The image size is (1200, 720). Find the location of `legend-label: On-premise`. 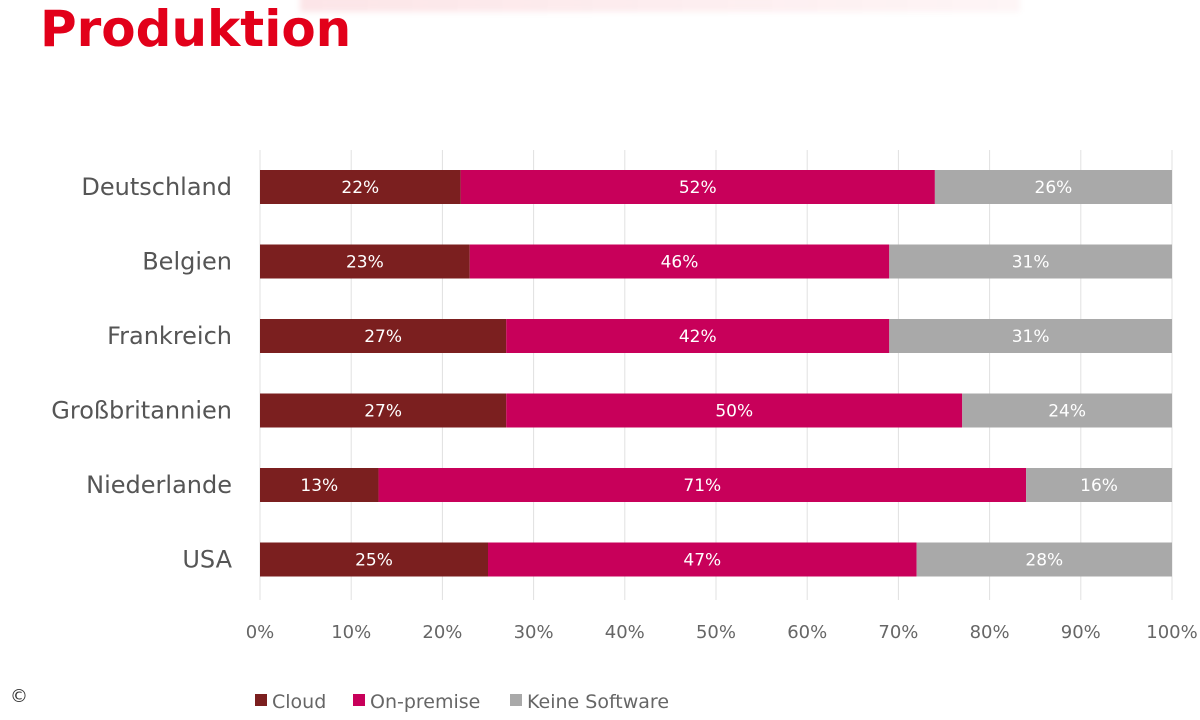

legend-label: On-premise is located at coordinates (425, 702).